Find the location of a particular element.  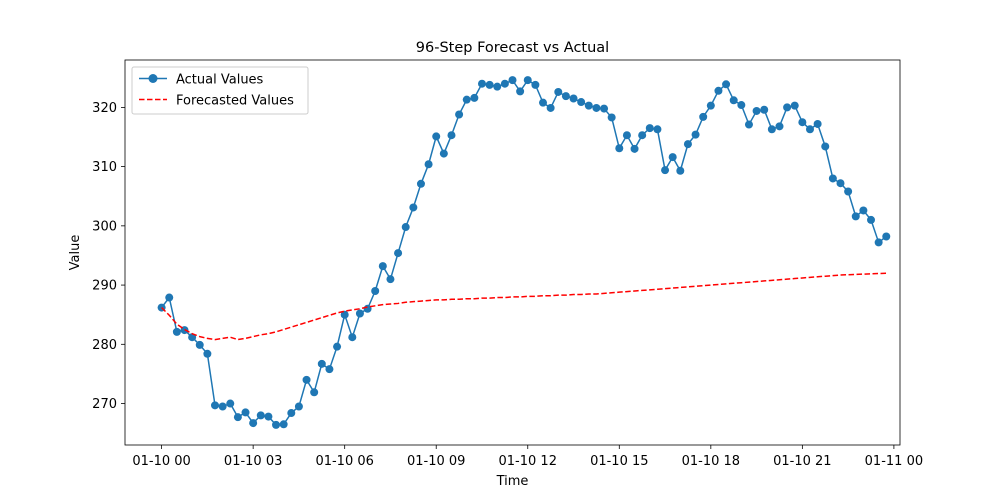

y-tick-label: 280 is located at coordinates (104, 345).